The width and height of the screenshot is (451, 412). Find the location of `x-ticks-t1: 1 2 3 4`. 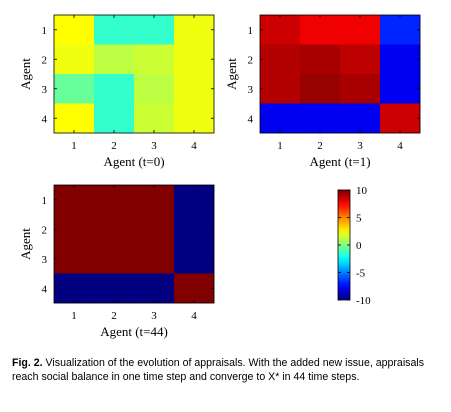

x-ticks-t1: 1 2 3 4 is located at coordinates (340, 83).